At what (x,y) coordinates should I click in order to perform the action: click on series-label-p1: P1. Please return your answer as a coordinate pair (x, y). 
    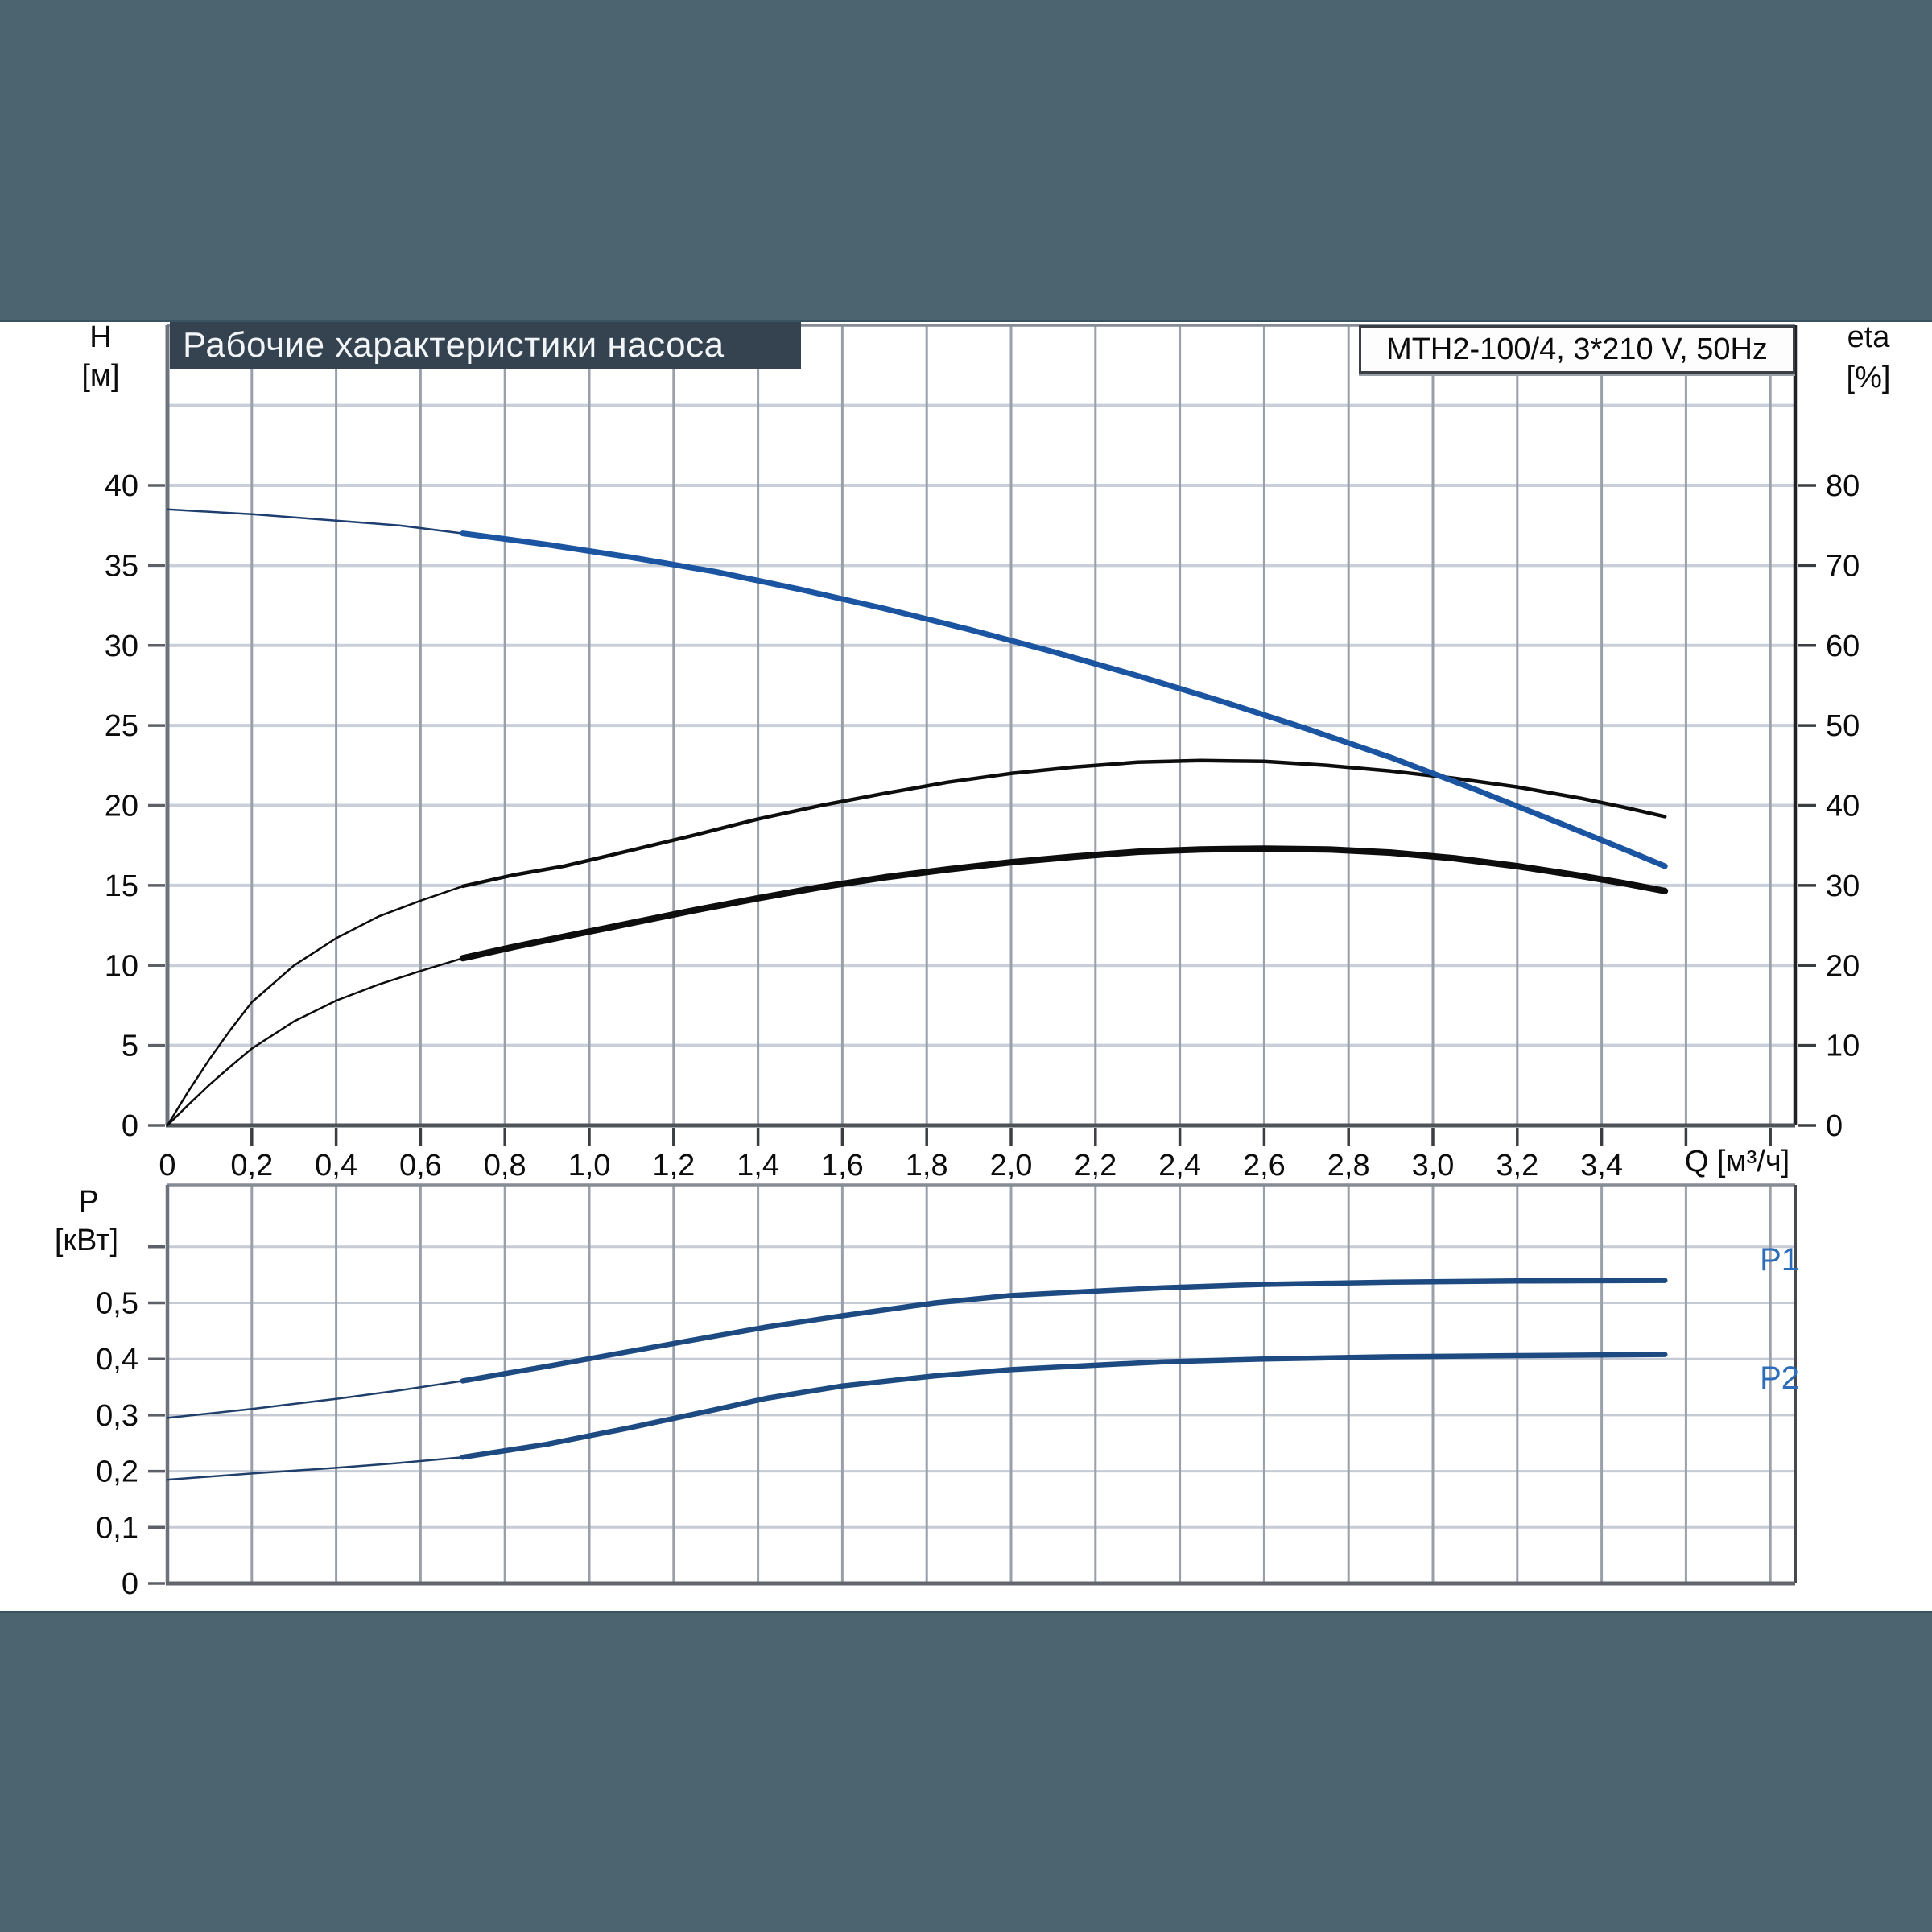
    Looking at the image, I should click on (1779, 1260).